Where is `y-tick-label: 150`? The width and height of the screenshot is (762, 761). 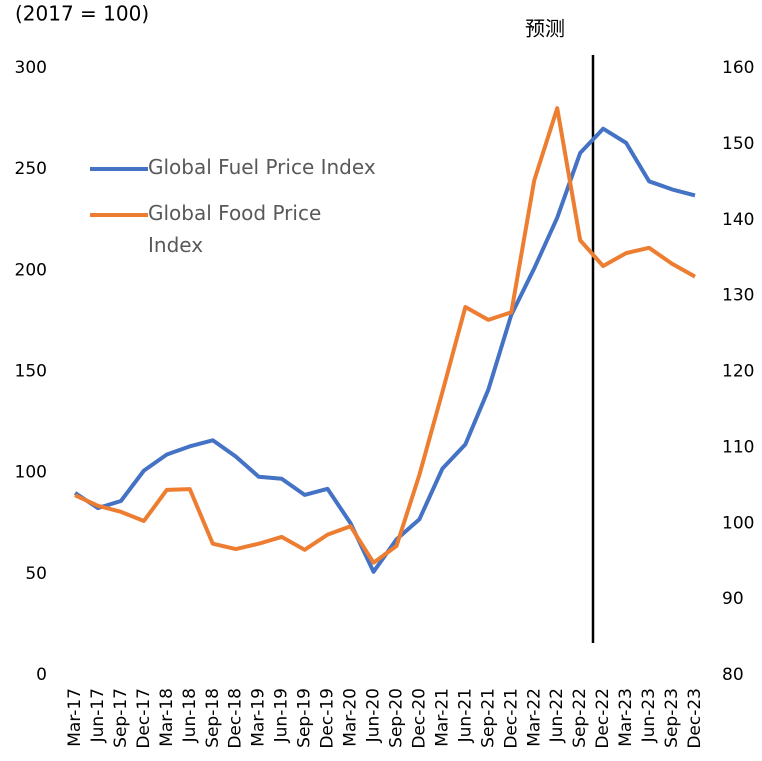
y-tick-label: 150 is located at coordinates (31, 372).